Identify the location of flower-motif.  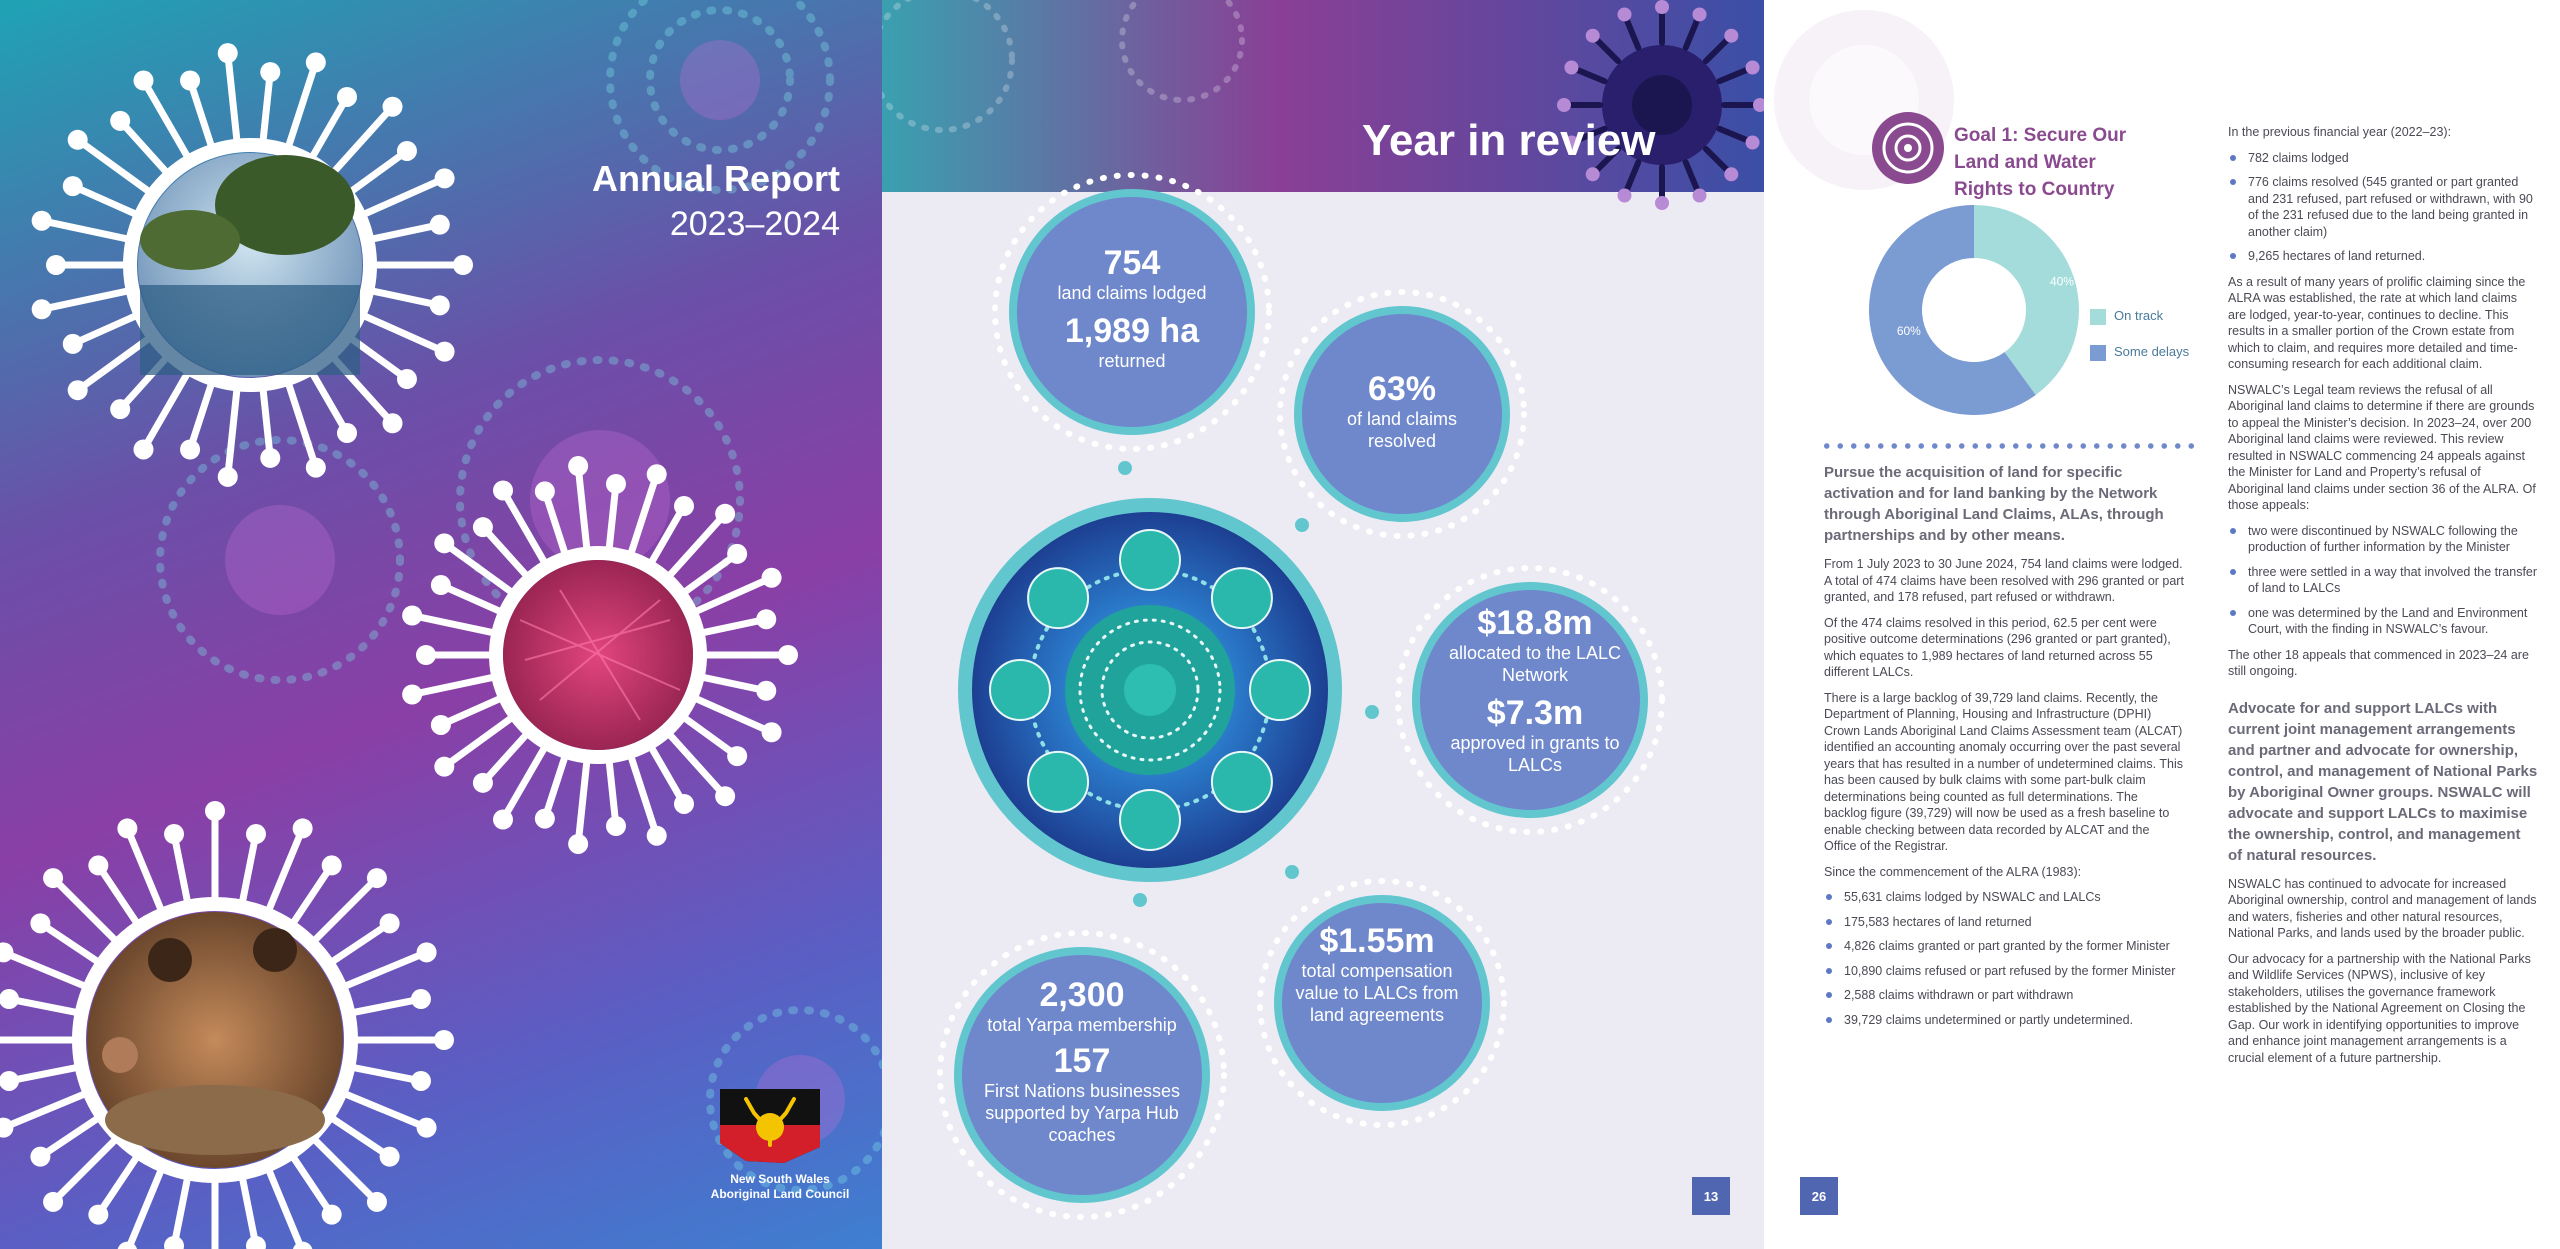
(1660, 105).